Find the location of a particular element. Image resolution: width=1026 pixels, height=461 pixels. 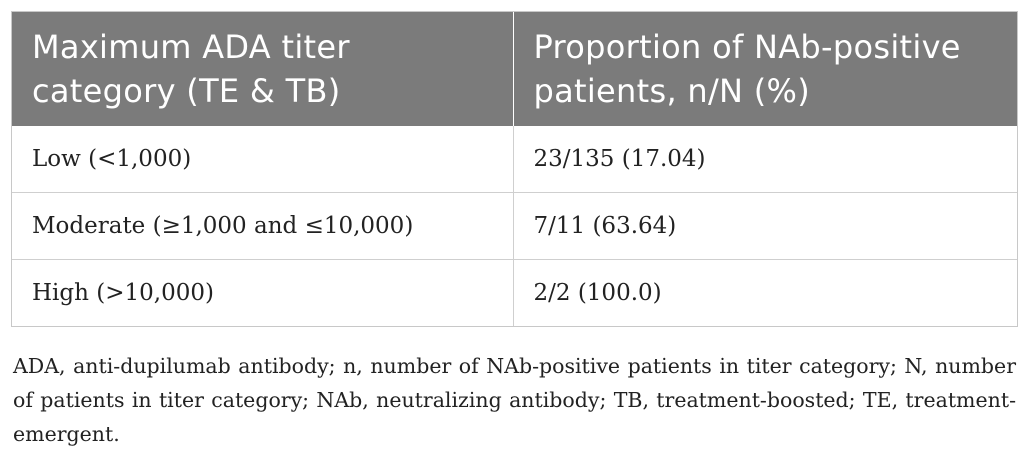

cell-nab-proportion: 23/135 (17.04) is located at coordinates (619, 159).